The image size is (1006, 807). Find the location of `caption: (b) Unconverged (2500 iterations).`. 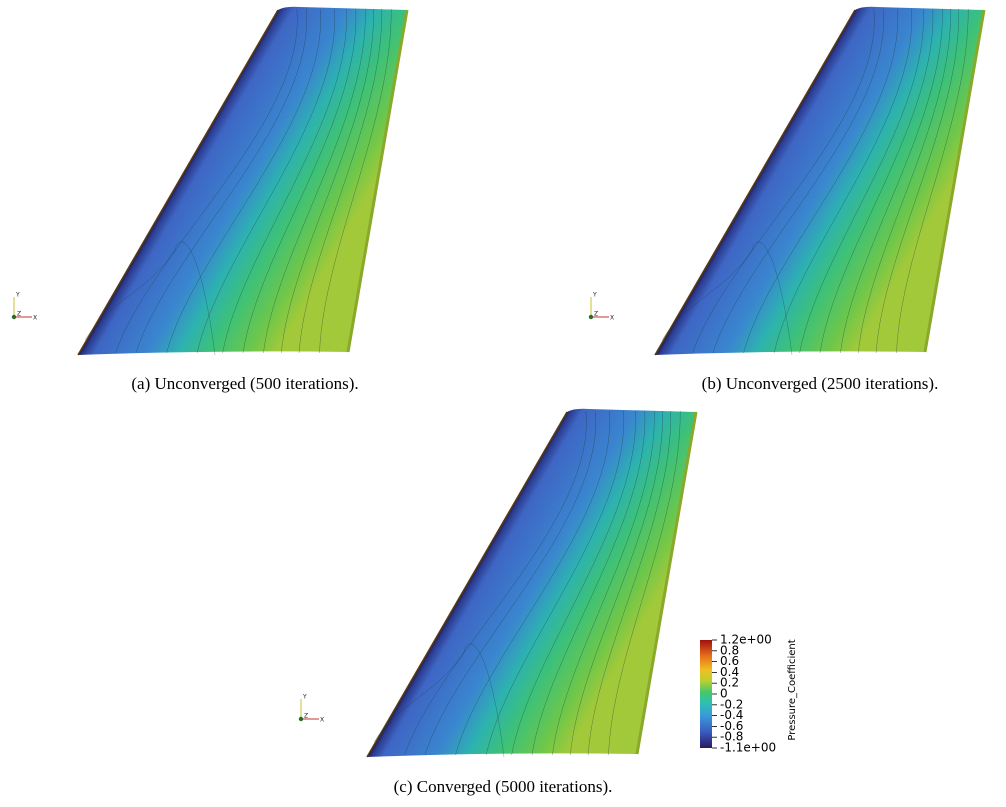

caption: (b) Unconverged (2500 iterations). is located at coordinates (820, 383).